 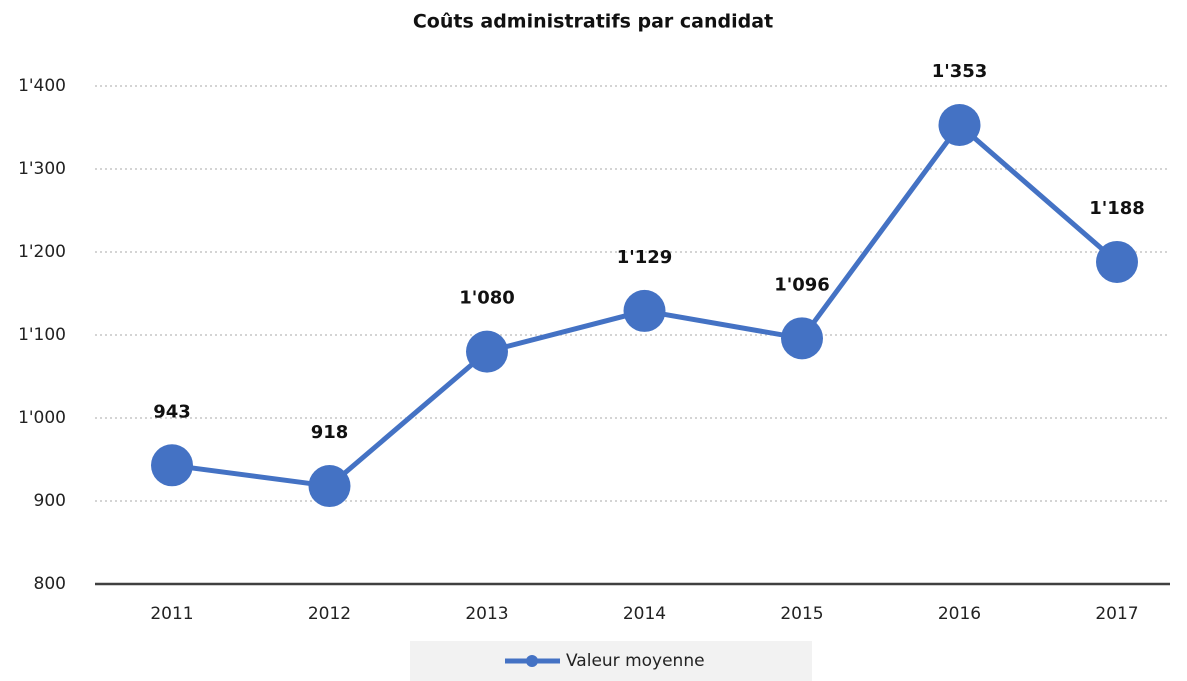 What do you see at coordinates (644, 614) in the screenshot?
I see `x-tick-label: 2014` at bounding box center [644, 614].